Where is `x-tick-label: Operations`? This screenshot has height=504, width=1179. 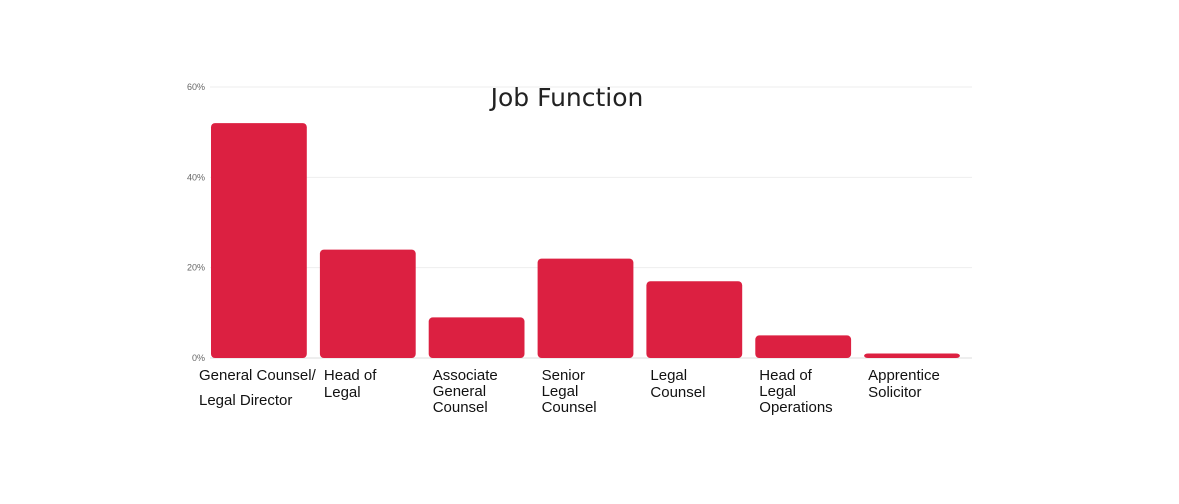 x-tick-label: Operations is located at coordinates (795, 407).